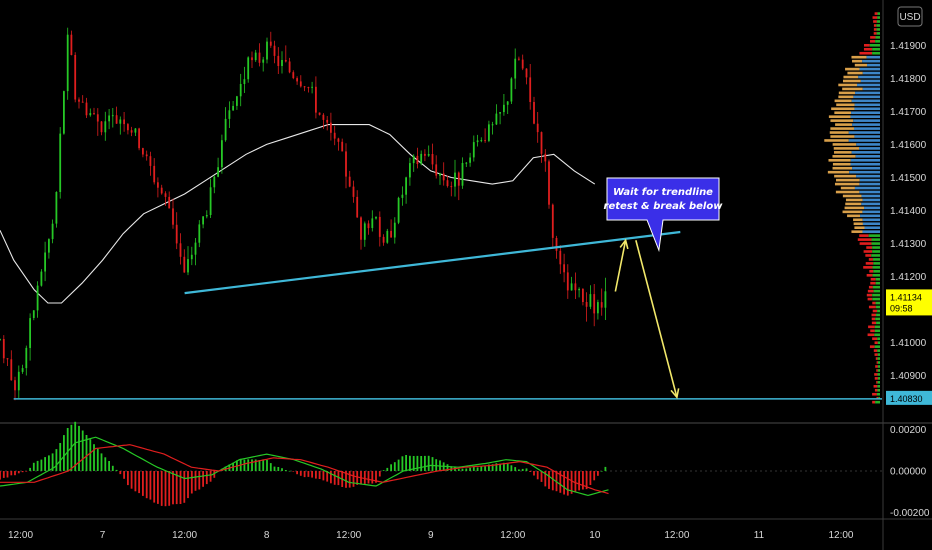  I want to click on projection-arrows, so click(647, 318).